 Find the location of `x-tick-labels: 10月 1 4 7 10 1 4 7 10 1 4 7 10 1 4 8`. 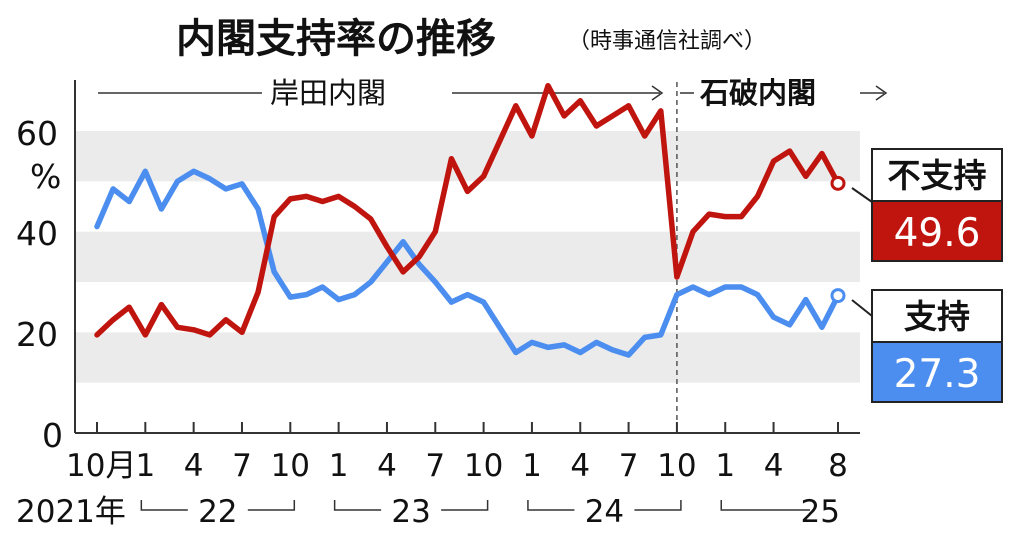

x-tick-labels: 10月 1 4 7 10 1 4 7 10 1 4 7 10 1 4 8 is located at coordinates (457, 466).